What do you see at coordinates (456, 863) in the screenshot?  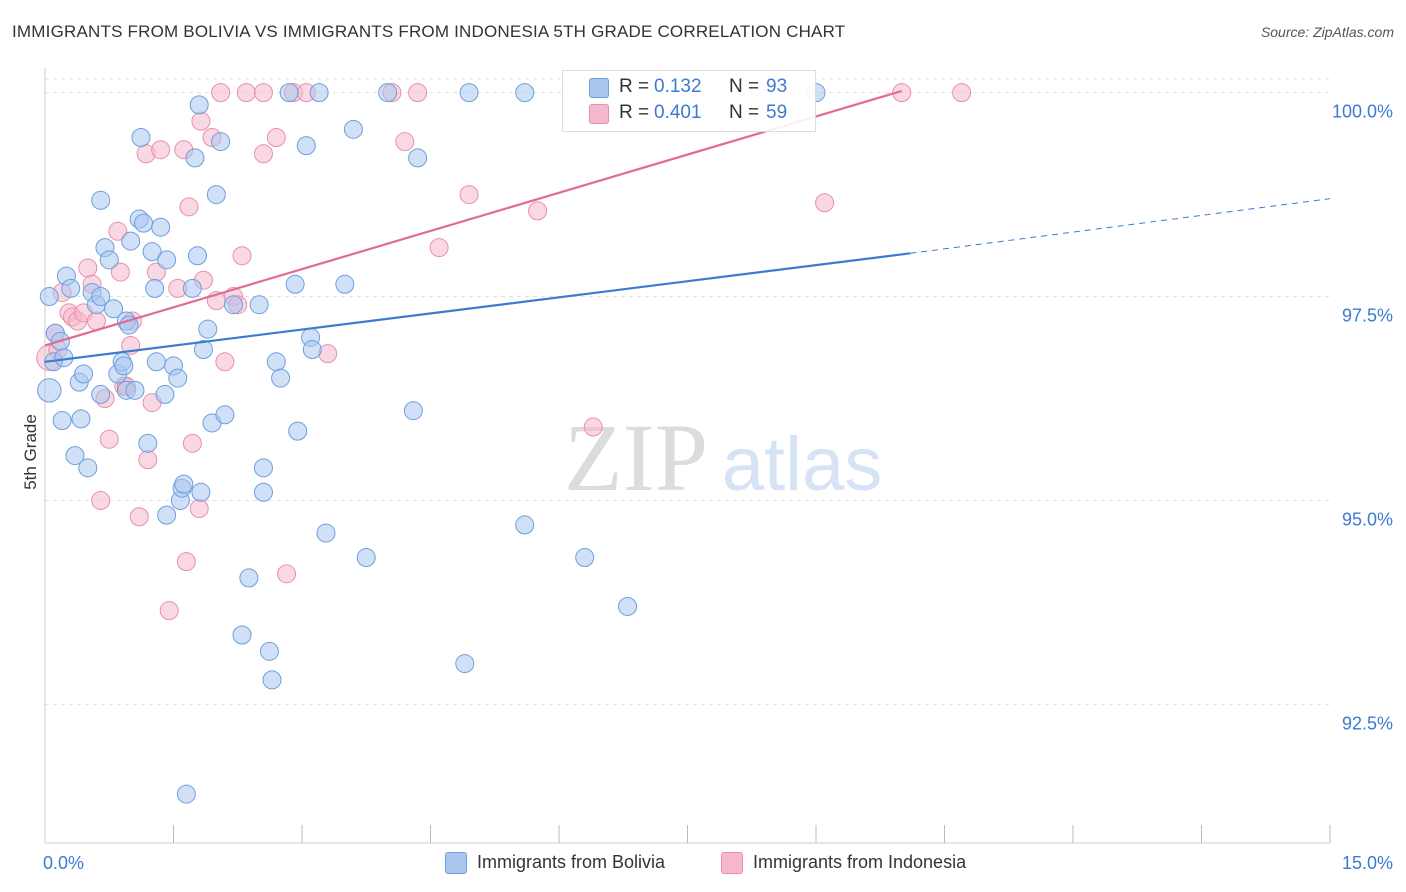 I see `bolivia-legend-swatch` at bounding box center [456, 863].